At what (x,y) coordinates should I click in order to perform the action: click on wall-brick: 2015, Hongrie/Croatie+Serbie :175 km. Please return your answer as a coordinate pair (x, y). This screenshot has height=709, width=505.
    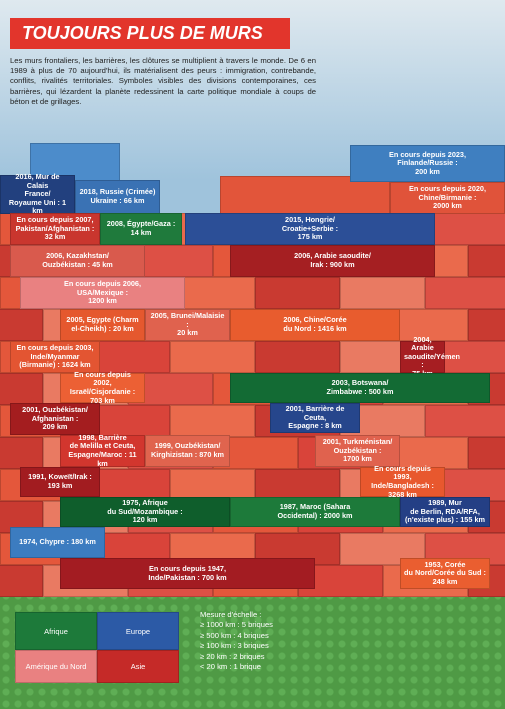
    Looking at the image, I should click on (310, 229).